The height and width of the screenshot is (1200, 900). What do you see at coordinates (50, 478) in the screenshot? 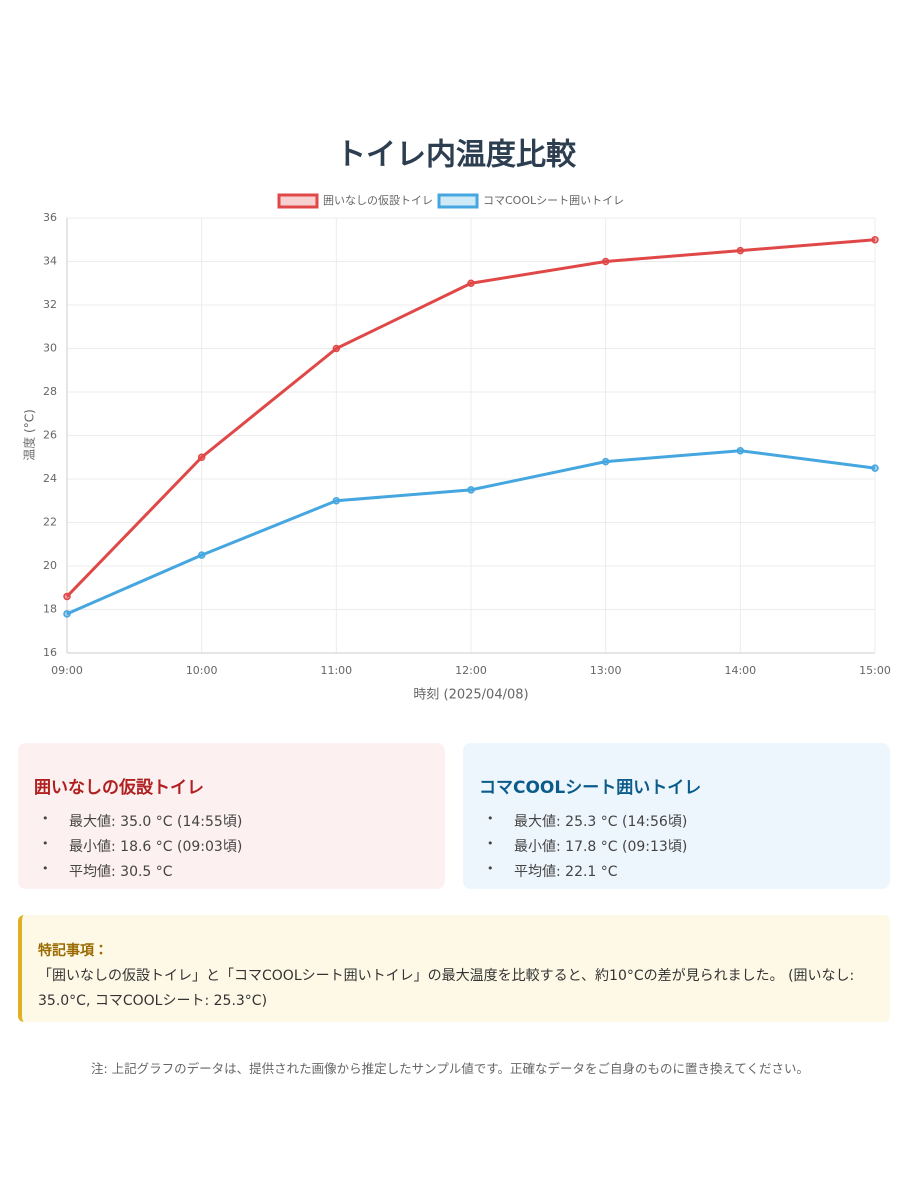
I see `y-tick-label: 24` at bounding box center [50, 478].